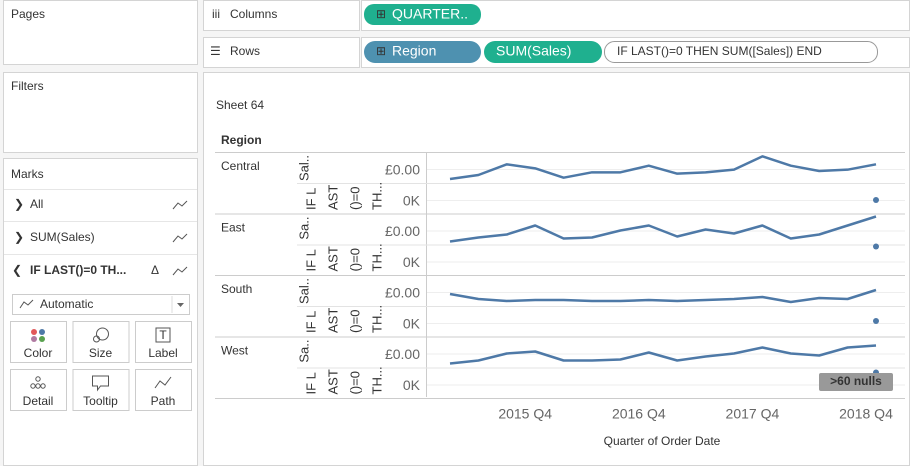 This screenshot has height=466, width=910. What do you see at coordinates (17, 270) in the screenshot?
I see `chevron: ❮` at bounding box center [17, 270].